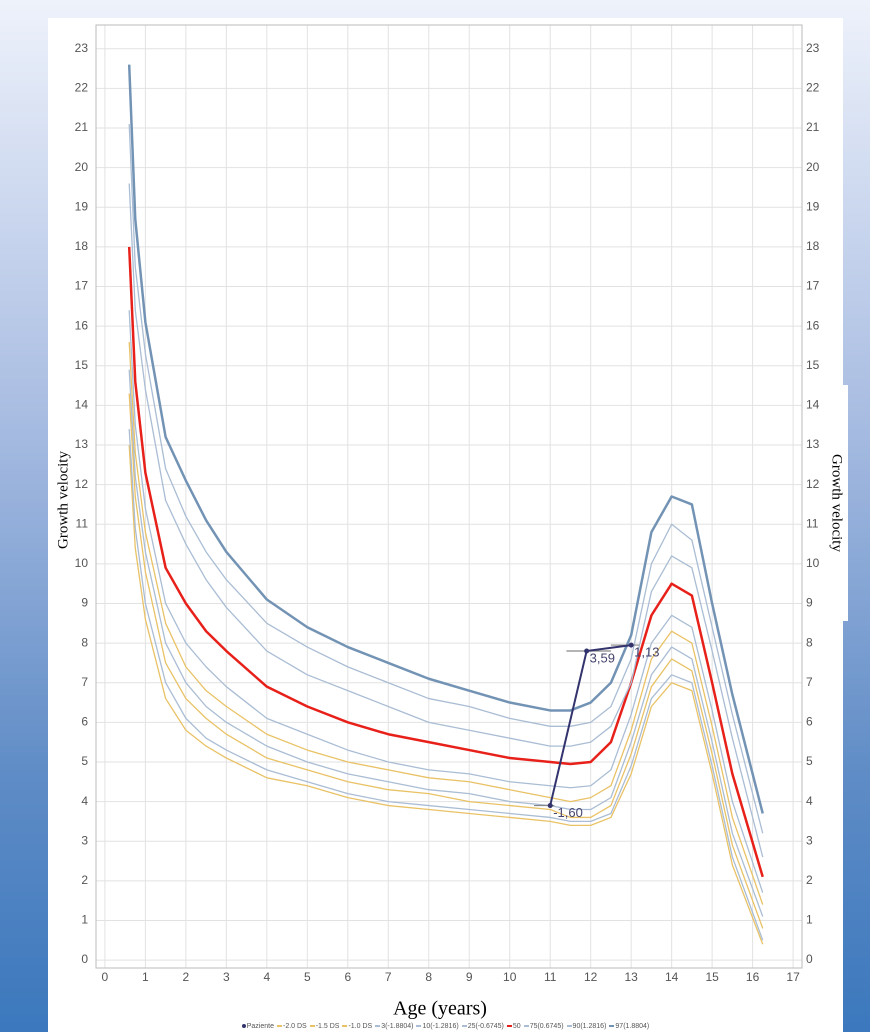 This screenshot has width=870, height=1032. What do you see at coordinates (327, 1026) in the screenshot?
I see `legend-label: -1.5 DS` at bounding box center [327, 1026].